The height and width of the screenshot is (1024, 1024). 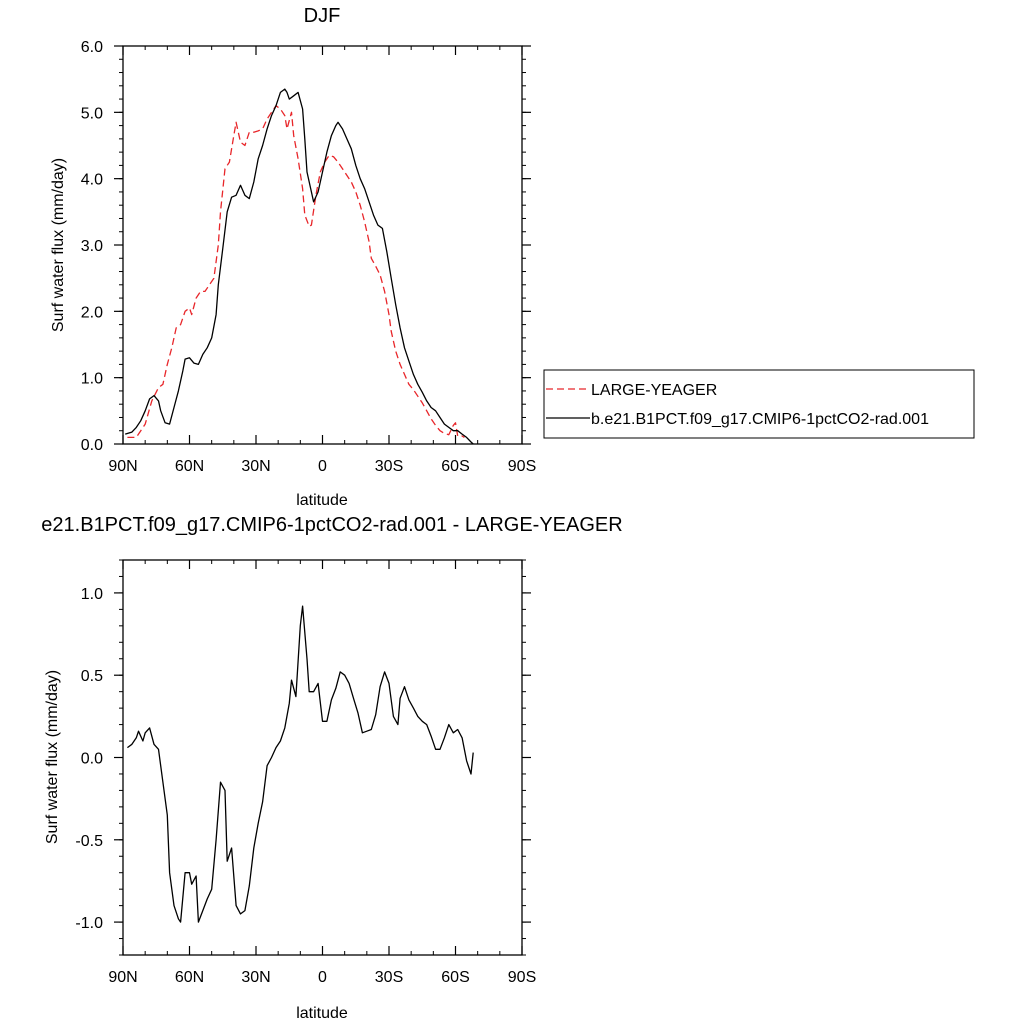 I want to click on top-y-tick-label: 1.0, so click(x=92, y=379).